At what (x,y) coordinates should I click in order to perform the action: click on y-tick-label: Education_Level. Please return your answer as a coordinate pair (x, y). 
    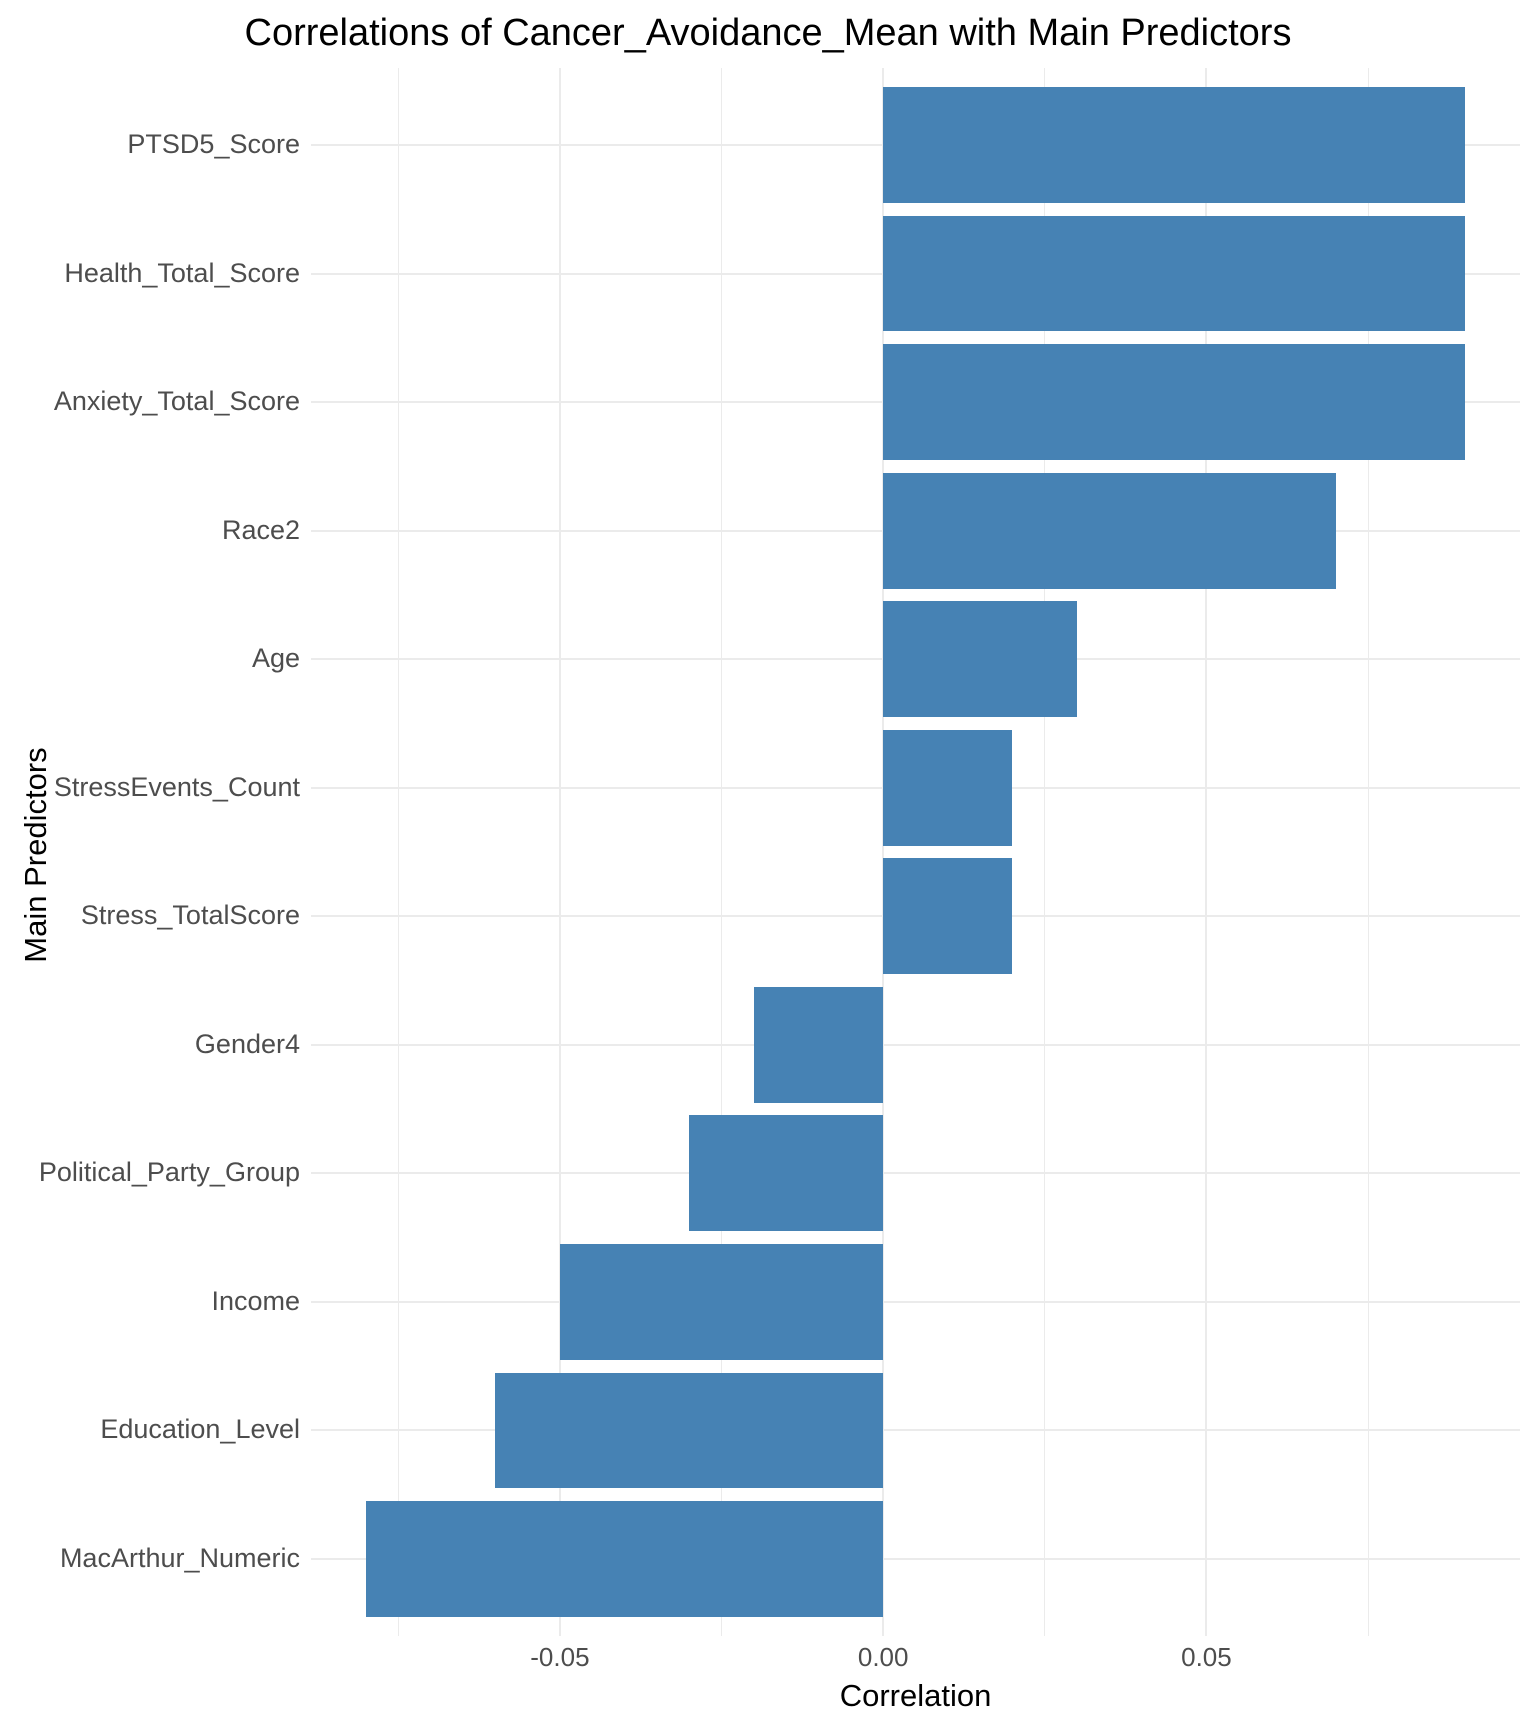
    Looking at the image, I should click on (200, 1429).